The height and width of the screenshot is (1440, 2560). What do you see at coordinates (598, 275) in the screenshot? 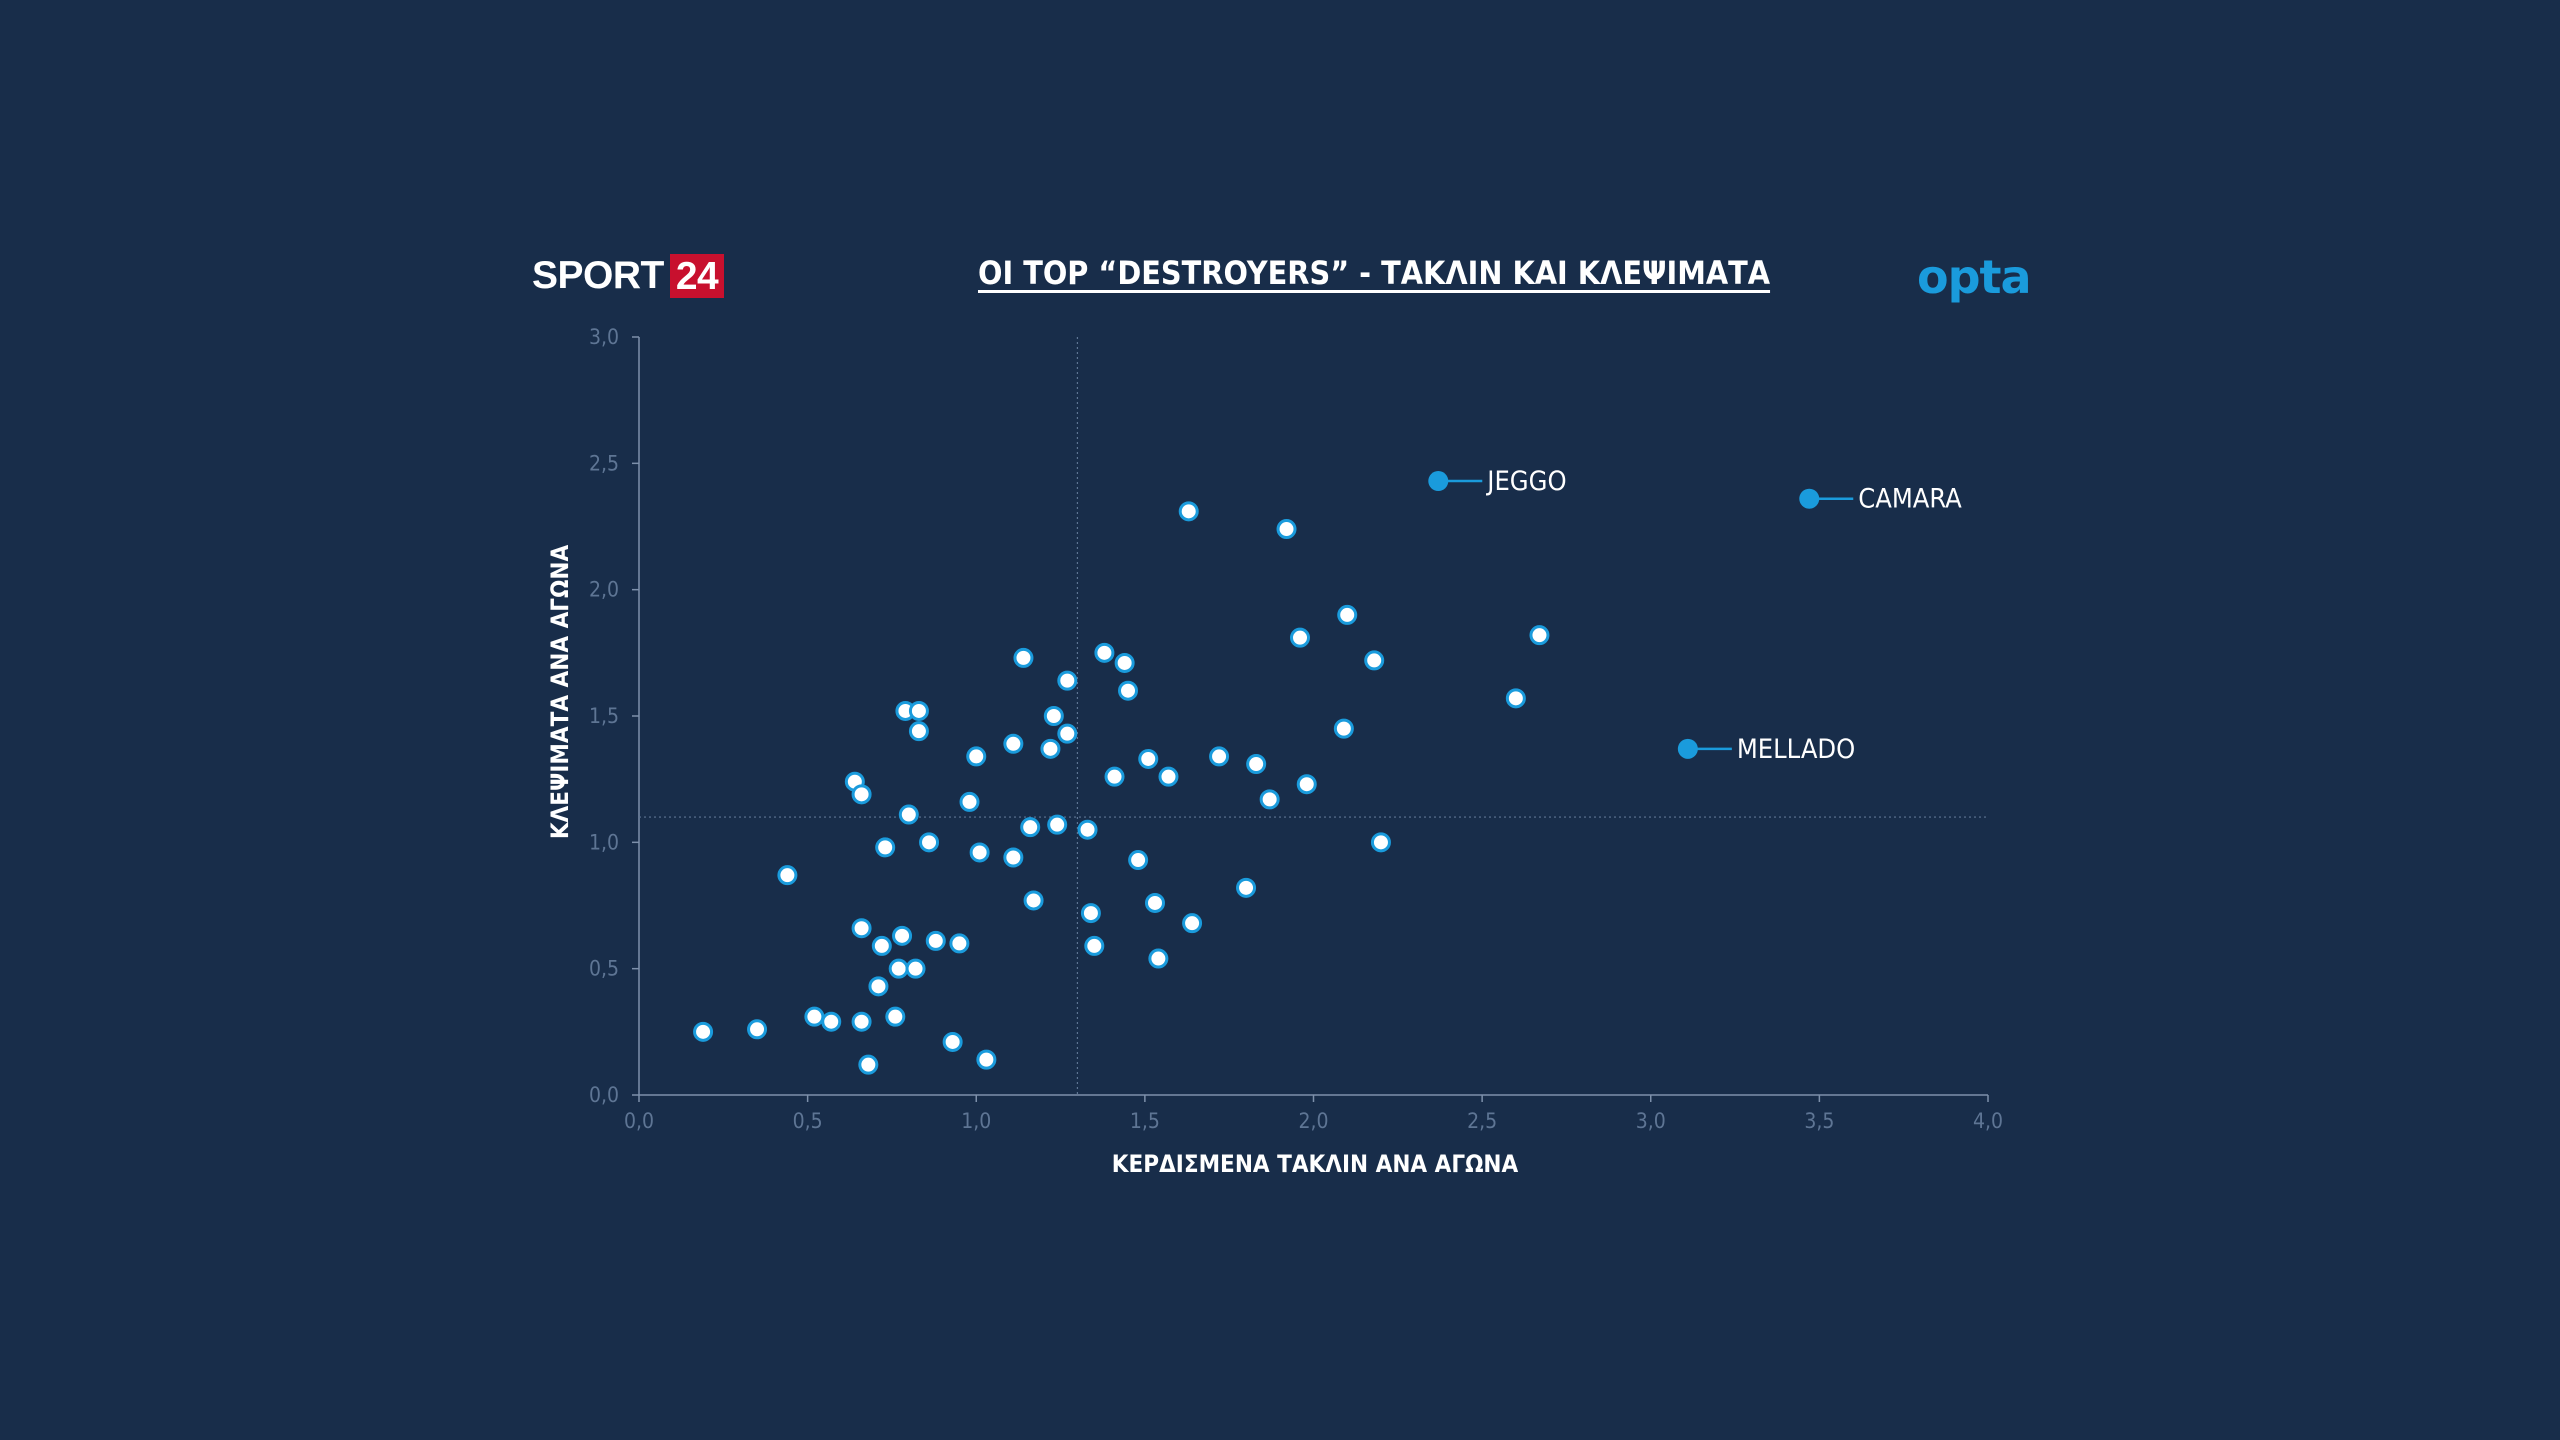
I see `sport24-logo-text: SPORT` at bounding box center [598, 275].